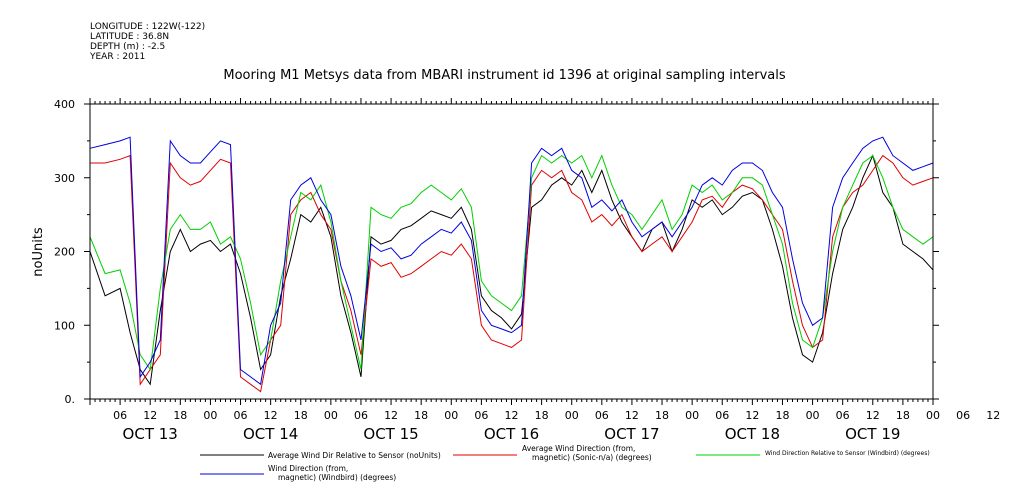  What do you see at coordinates (38, 252) in the screenshot?
I see `y-axis-label: noUnits` at bounding box center [38, 252].